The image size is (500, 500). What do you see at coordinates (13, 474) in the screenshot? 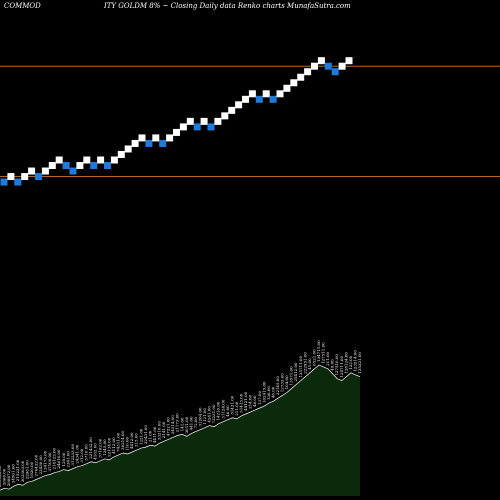
I see `volume-label: 34501.00` at bounding box center [13, 474].